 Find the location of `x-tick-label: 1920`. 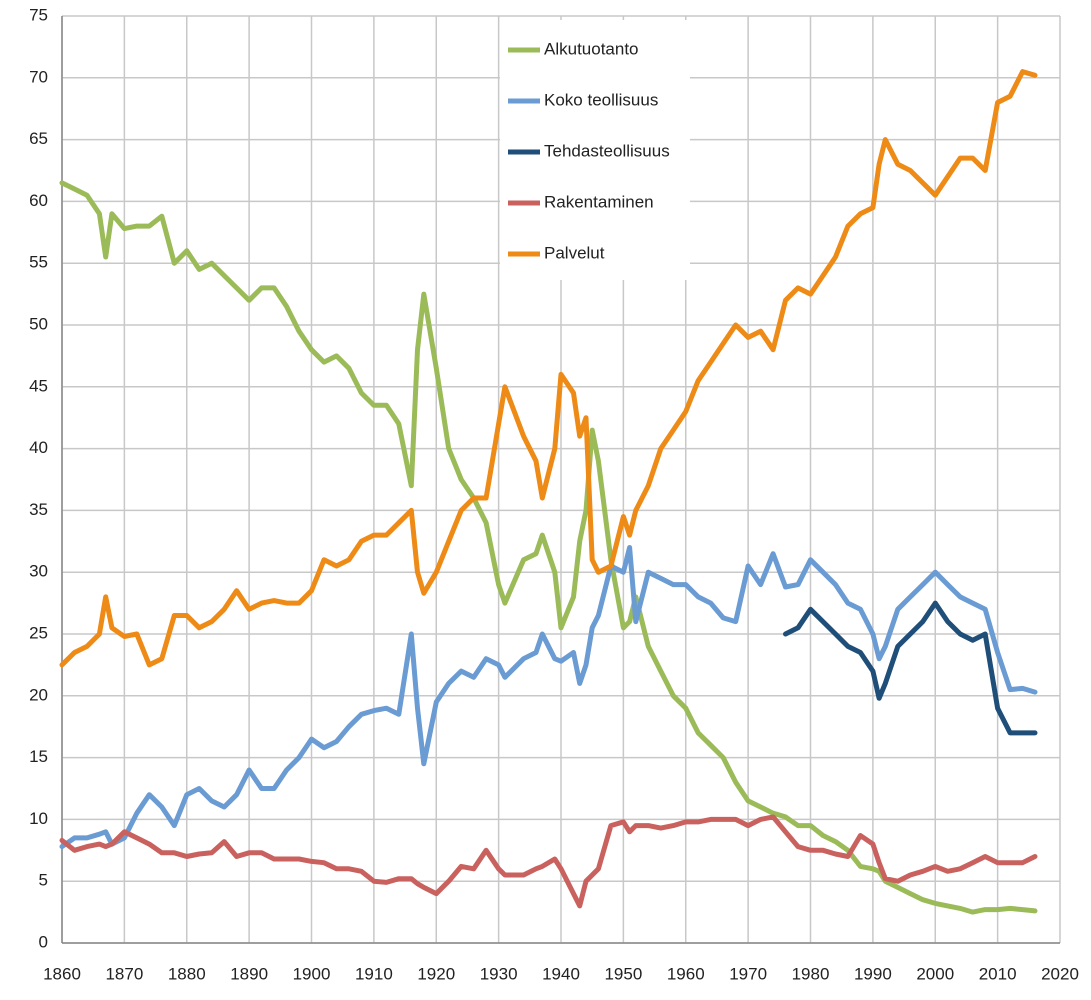

x-tick-label: 1920 is located at coordinates (436, 973).